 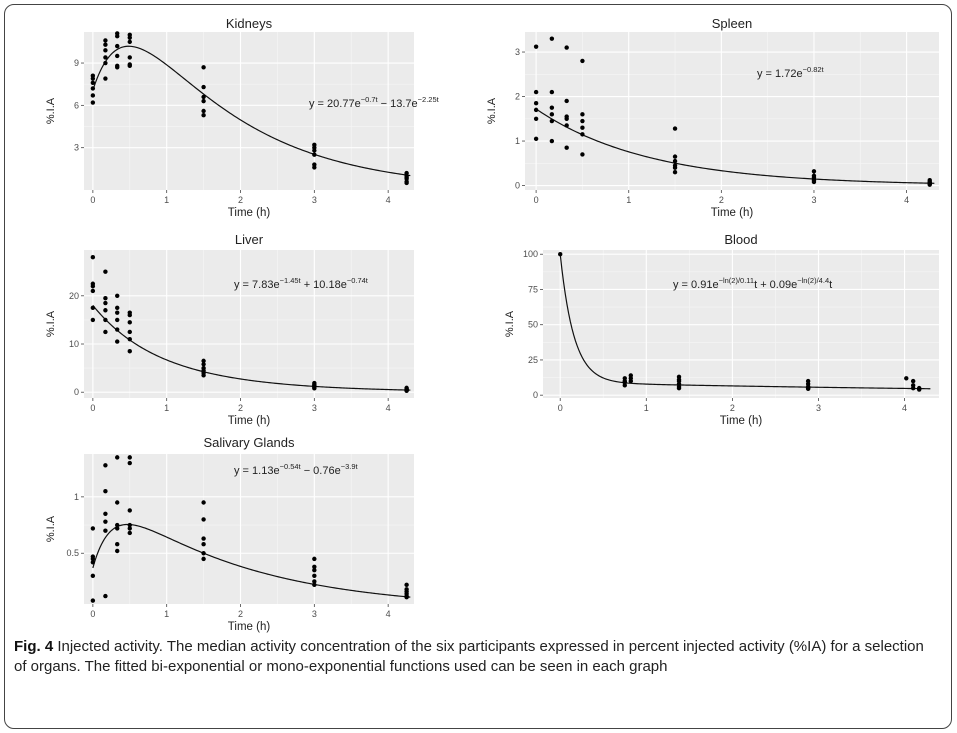 I want to click on salivary-tick-label-x: 1, so click(x=166, y=614).